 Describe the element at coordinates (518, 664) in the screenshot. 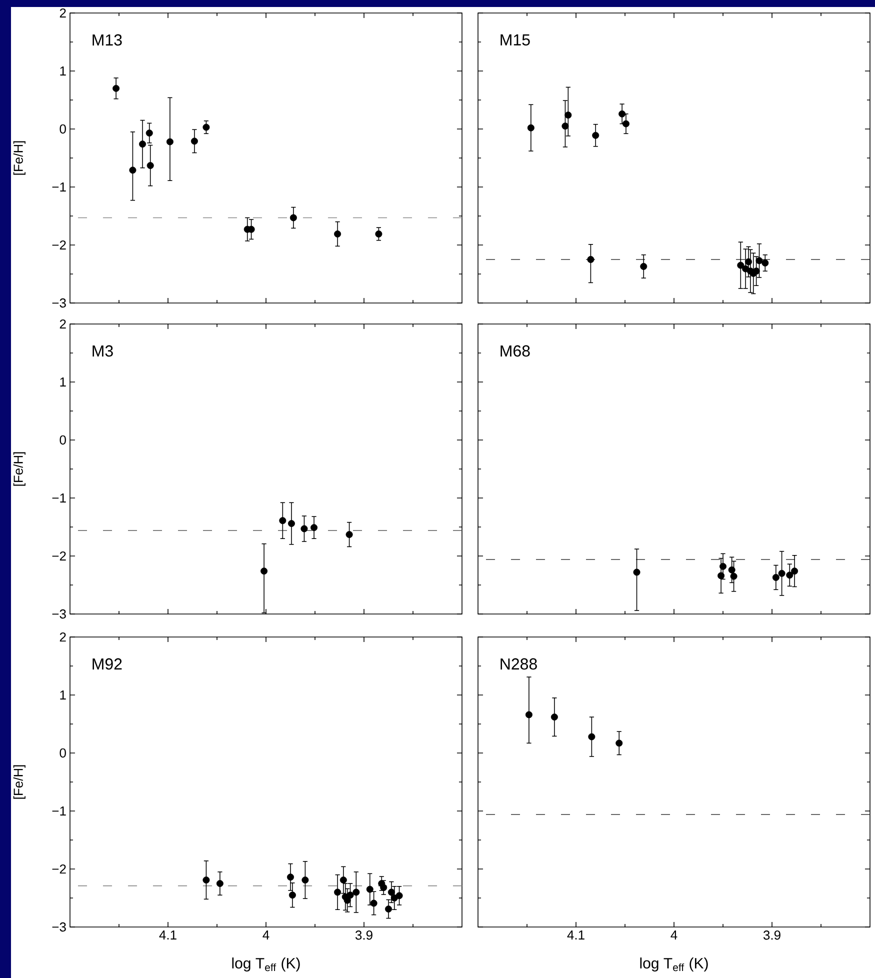

I see `text: N288` at that location.